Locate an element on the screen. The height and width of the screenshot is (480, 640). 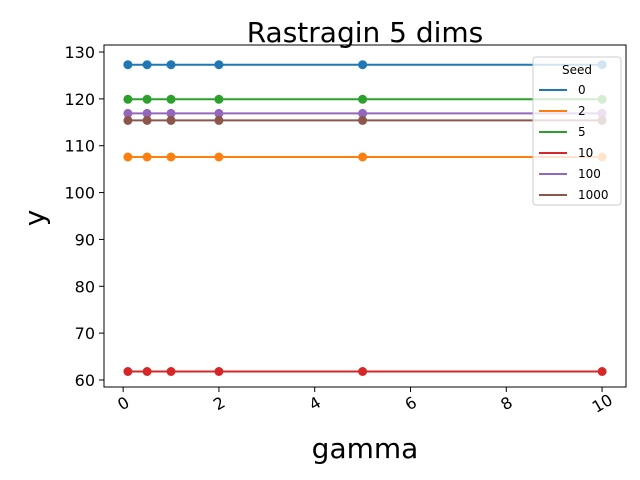
y-tick-label: 80 is located at coordinates (85, 286).